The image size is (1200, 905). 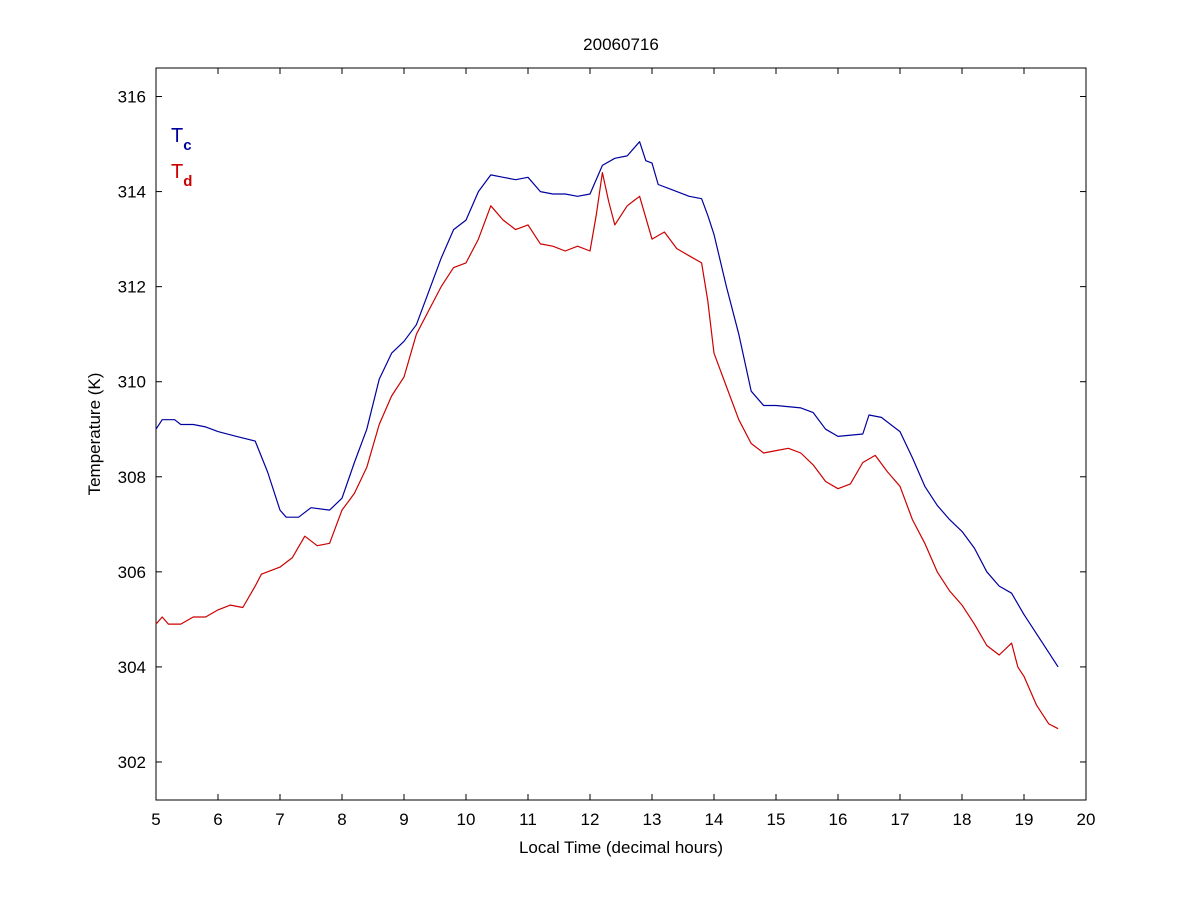 I want to click on x-axis-label: Local Time (decimal hours), so click(x=621, y=847).